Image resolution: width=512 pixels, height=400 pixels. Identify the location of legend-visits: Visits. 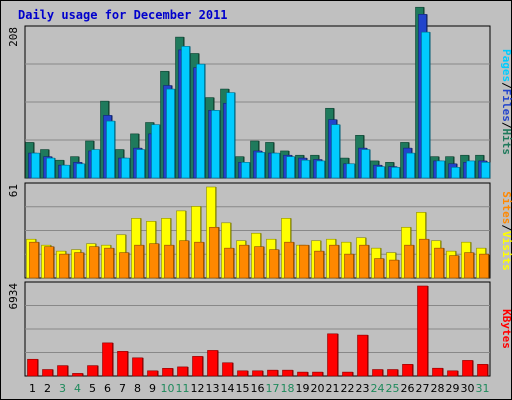
(506, 251).